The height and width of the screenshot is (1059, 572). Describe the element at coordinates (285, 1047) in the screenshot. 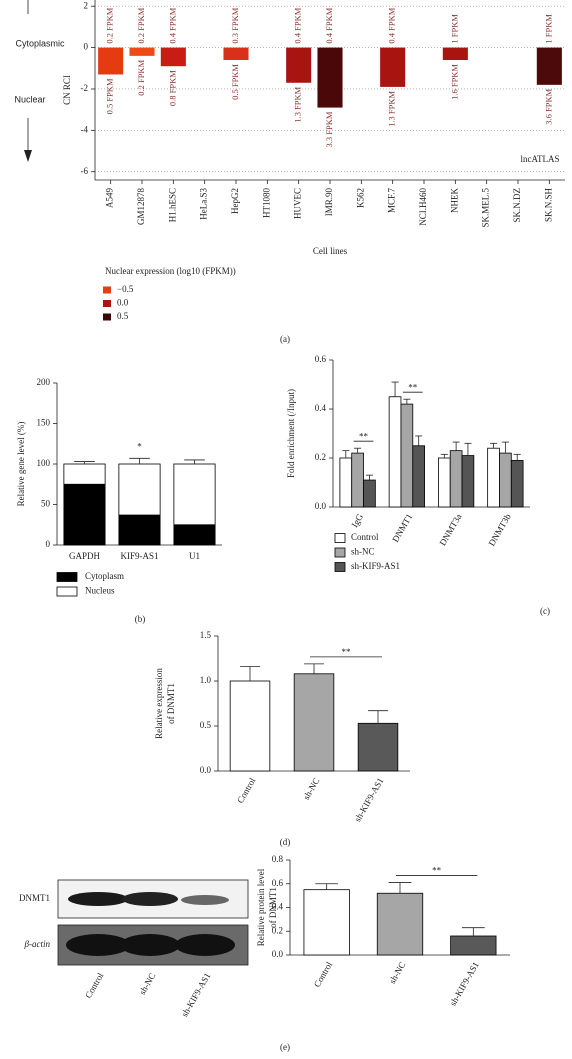

I see `panel-label: (e)` at that location.